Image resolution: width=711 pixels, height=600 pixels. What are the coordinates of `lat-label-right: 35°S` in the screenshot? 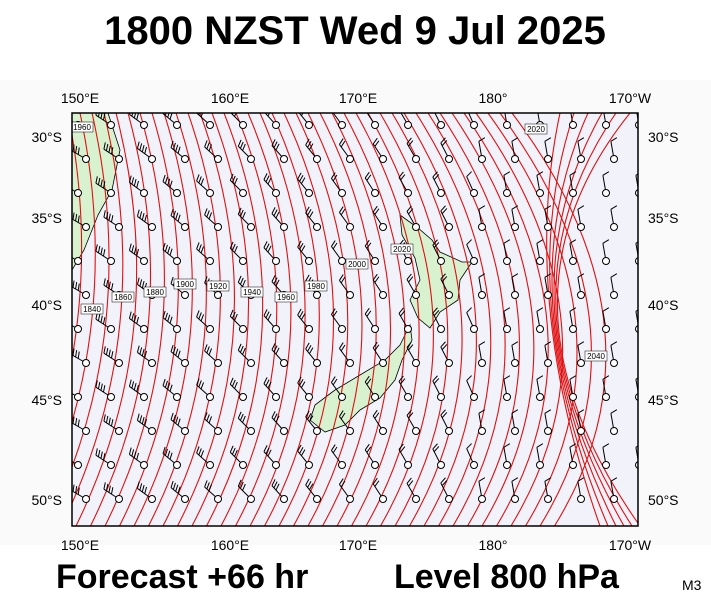 It's located at (663, 218).